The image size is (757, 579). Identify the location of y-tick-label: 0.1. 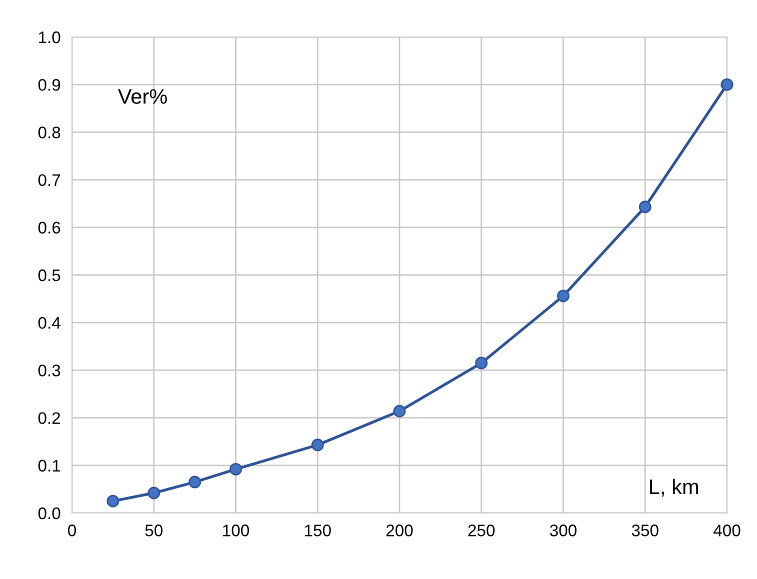
(49, 466).